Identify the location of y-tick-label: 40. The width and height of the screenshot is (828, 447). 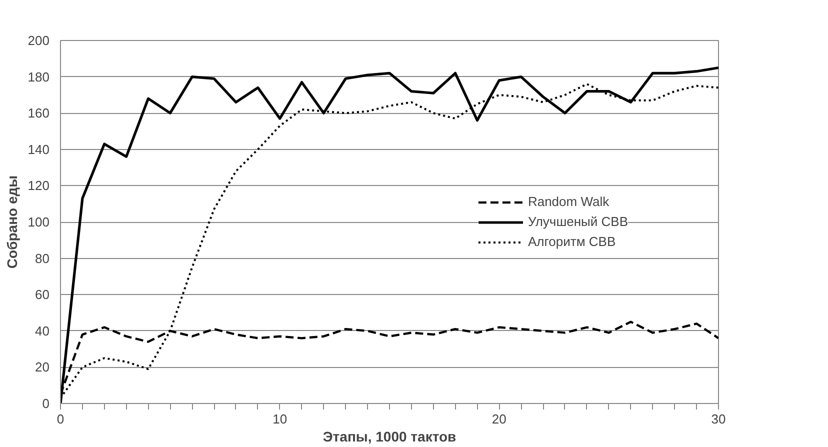
(42, 330).